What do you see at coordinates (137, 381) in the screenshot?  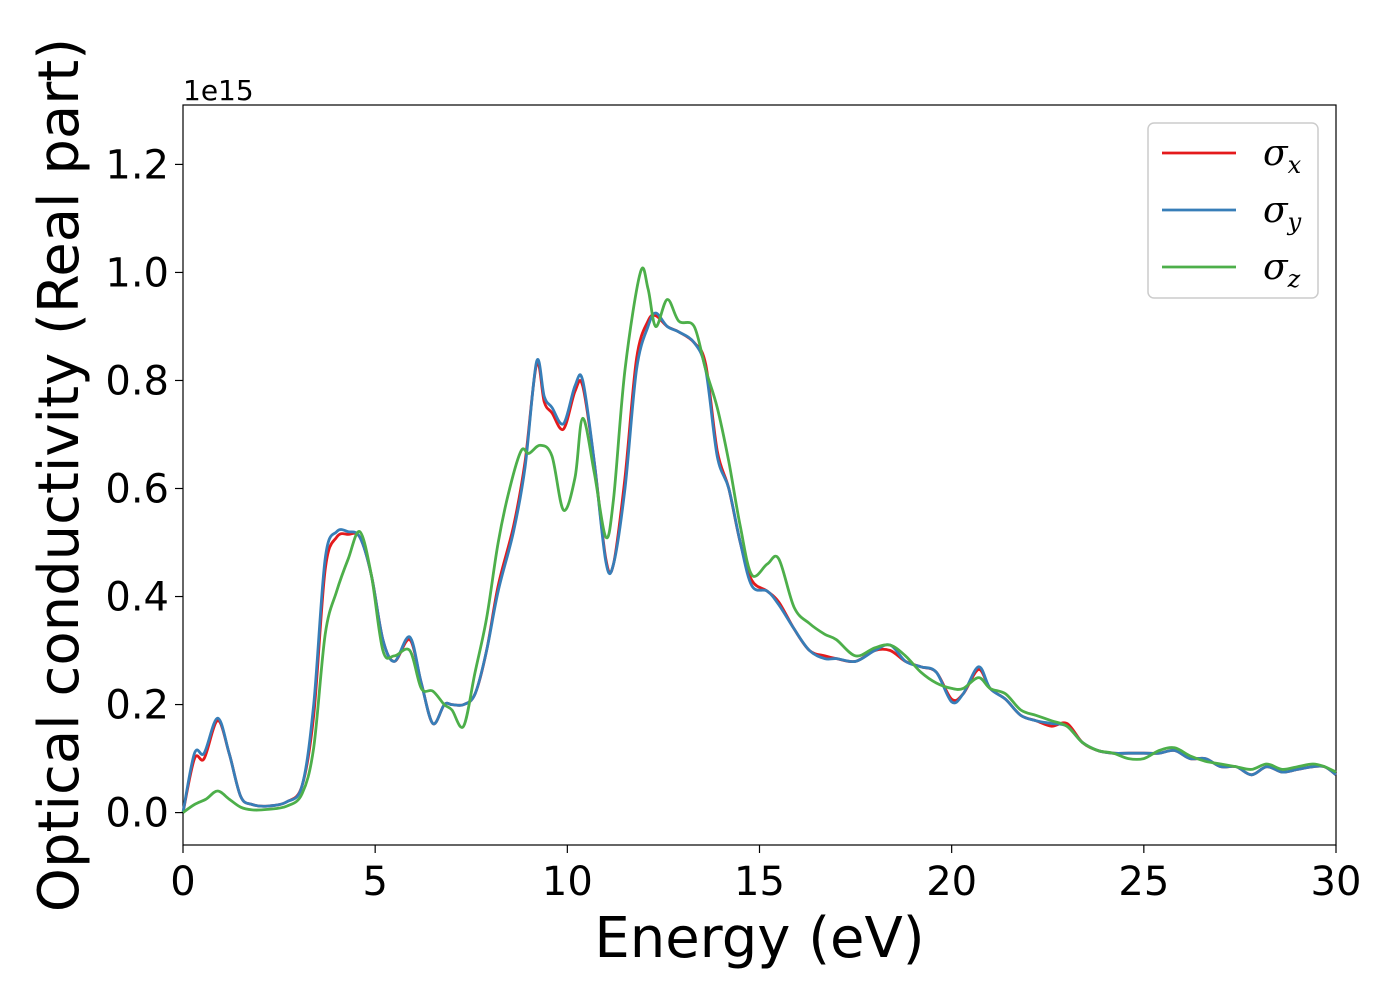 I see `y-tick-label: 0.8` at bounding box center [137, 381].